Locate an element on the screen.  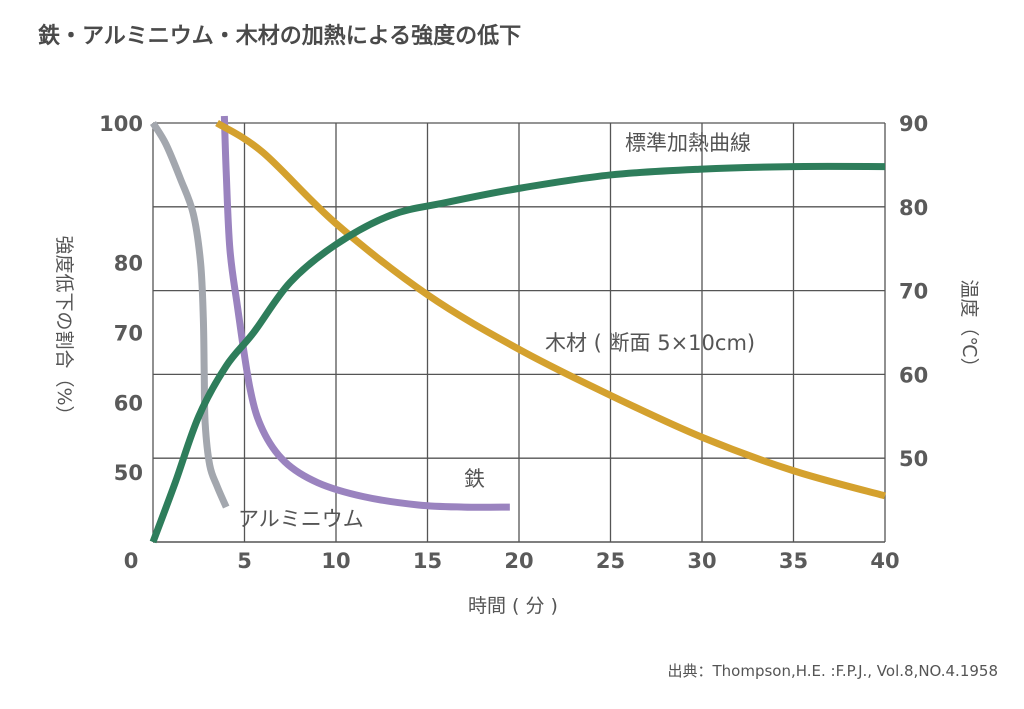
x-tick-label: 0 is located at coordinates (131, 561).